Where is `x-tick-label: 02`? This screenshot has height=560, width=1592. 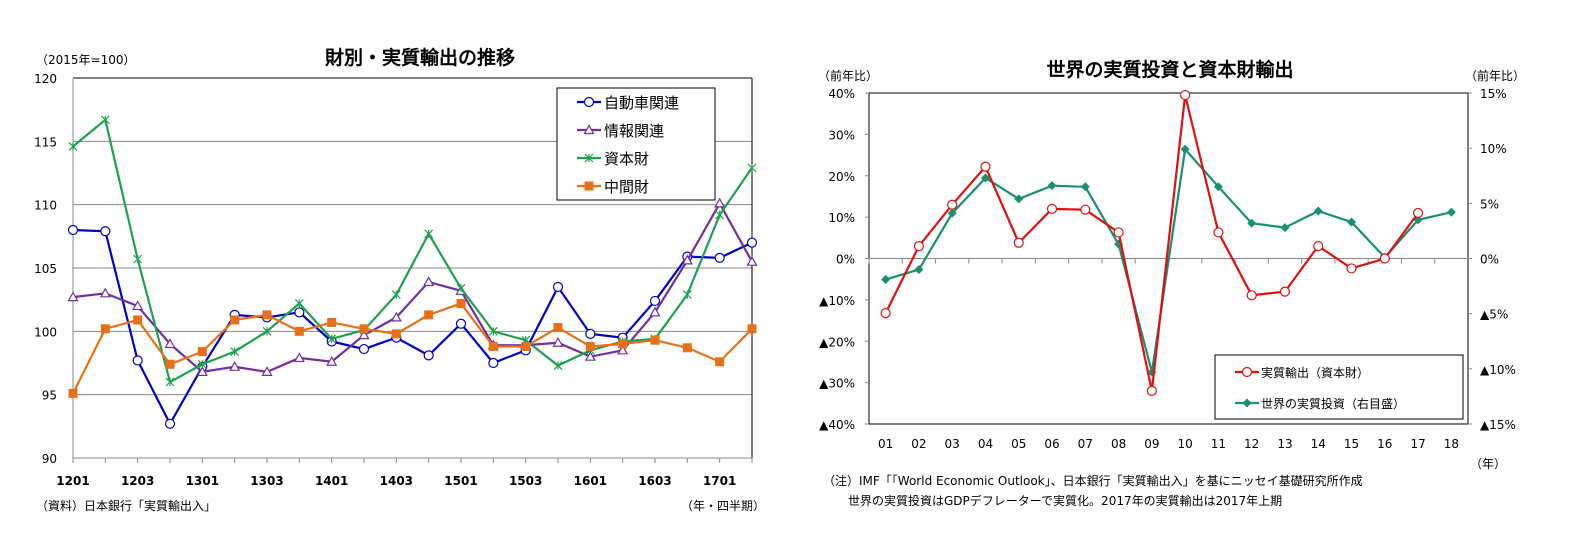
x-tick-label: 02 is located at coordinates (918, 444).